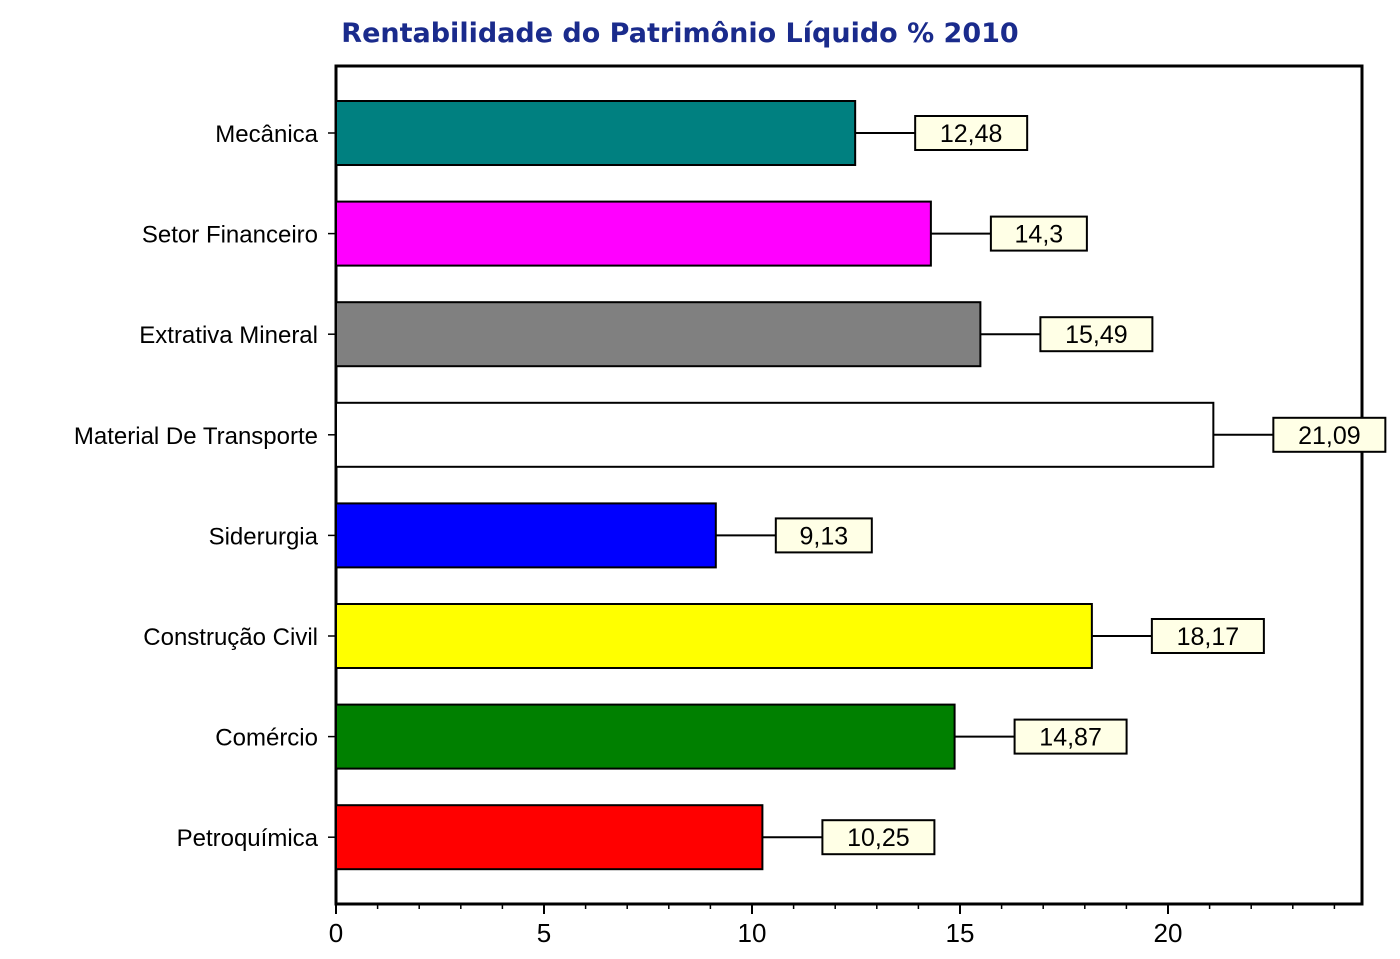 This screenshot has width=1400, height=959. What do you see at coordinates (266, 738) in the screenshot?
I see `category-label: Comércio` at bounding box center [266, 738].